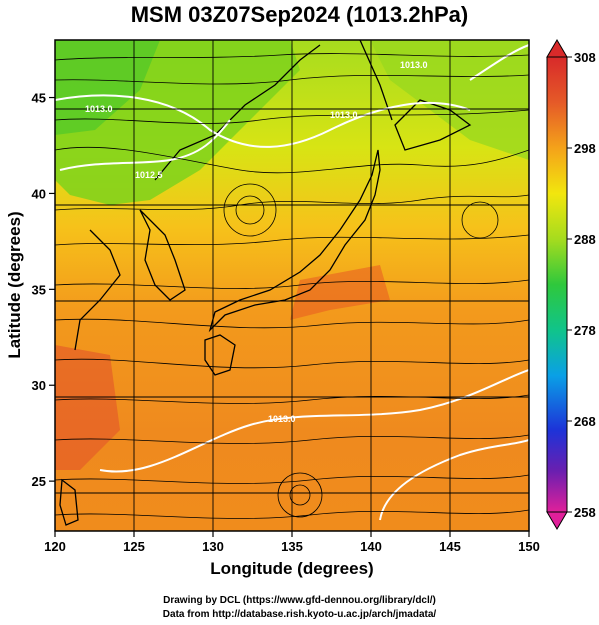 This screenshot has height=625, width=599. Describe the element at coordinates (213, 546) in the screenshot. I see `x-tick-label: 130` at that location.